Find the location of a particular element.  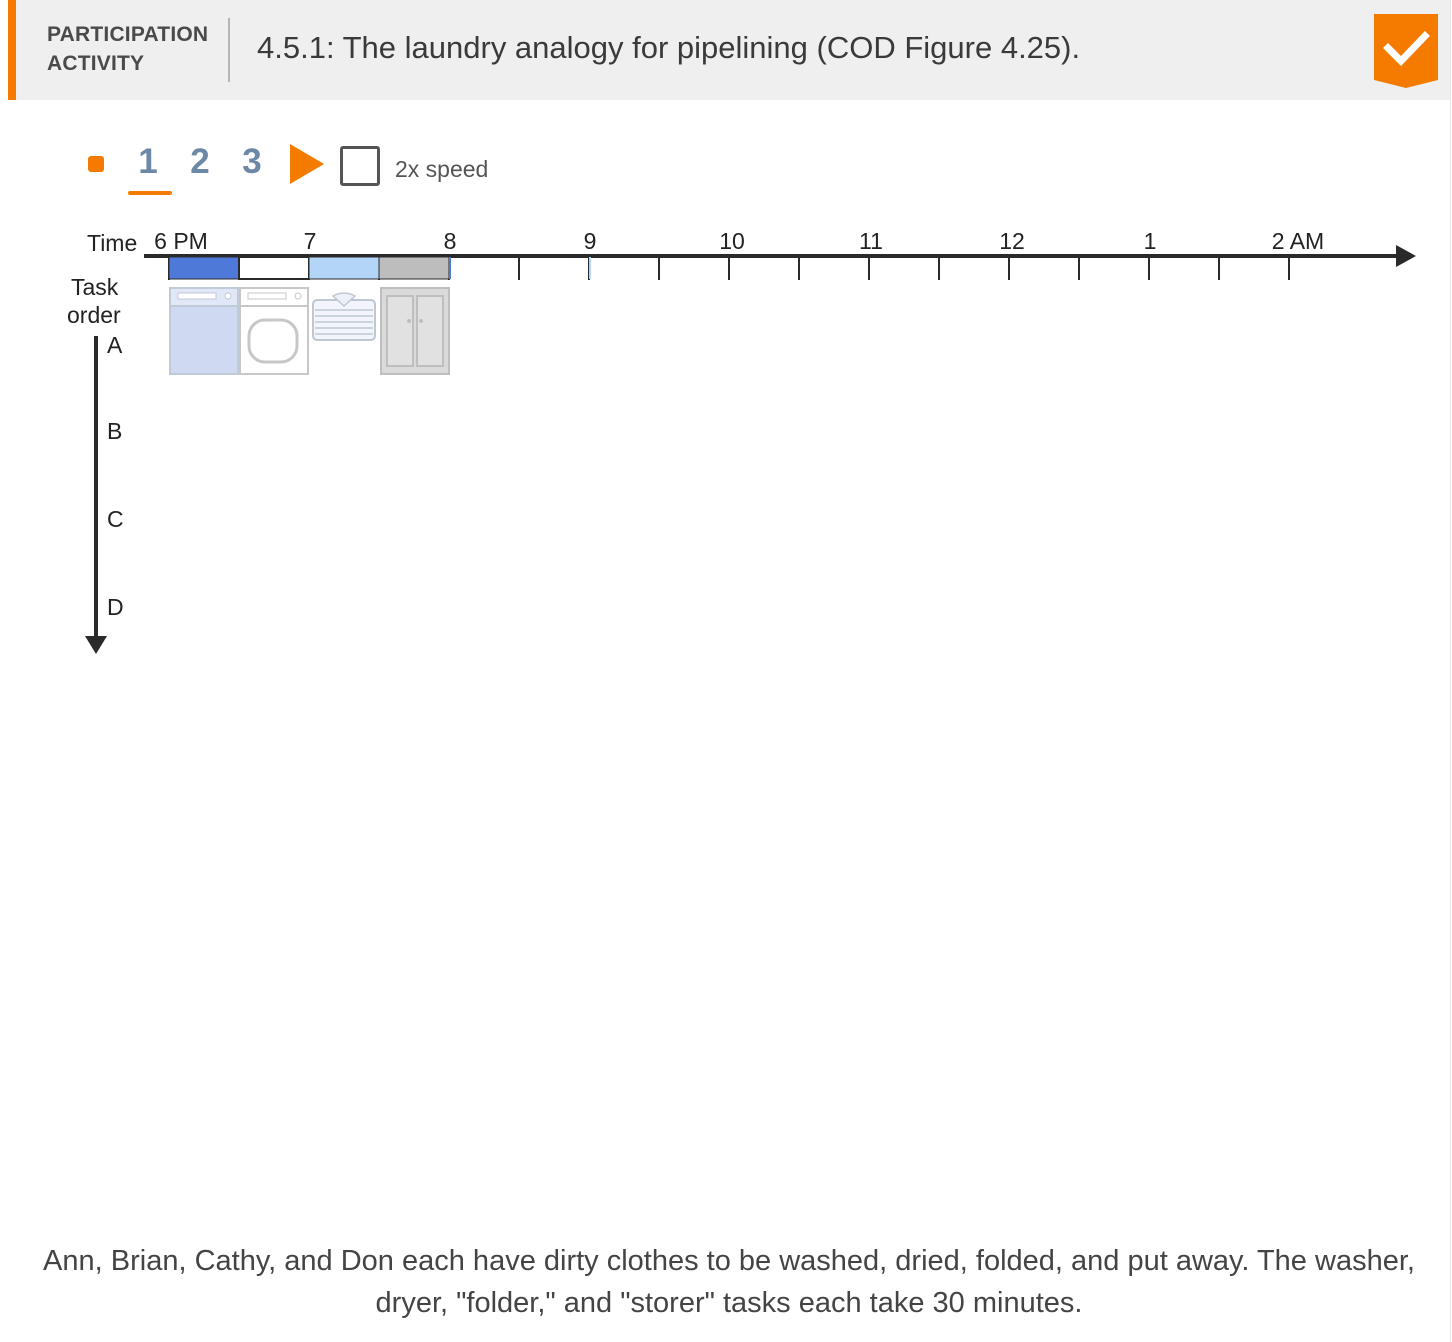

time-tick-label: 1 is located at coordinates (1150, 241).